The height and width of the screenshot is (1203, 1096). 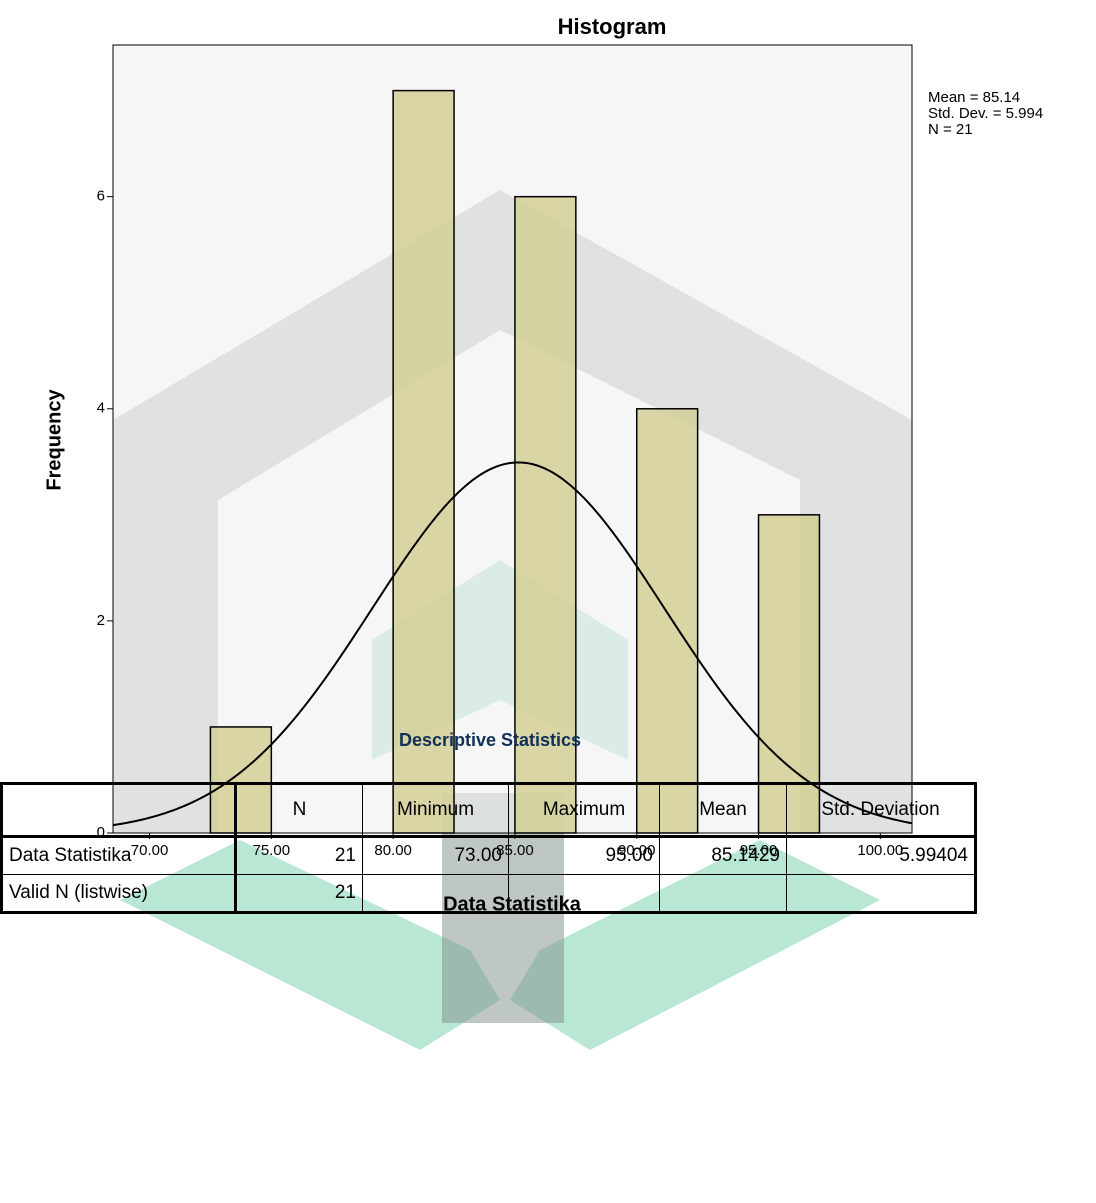 I want to click on table-cell: Data Statistika, so click(x=119, y=855).